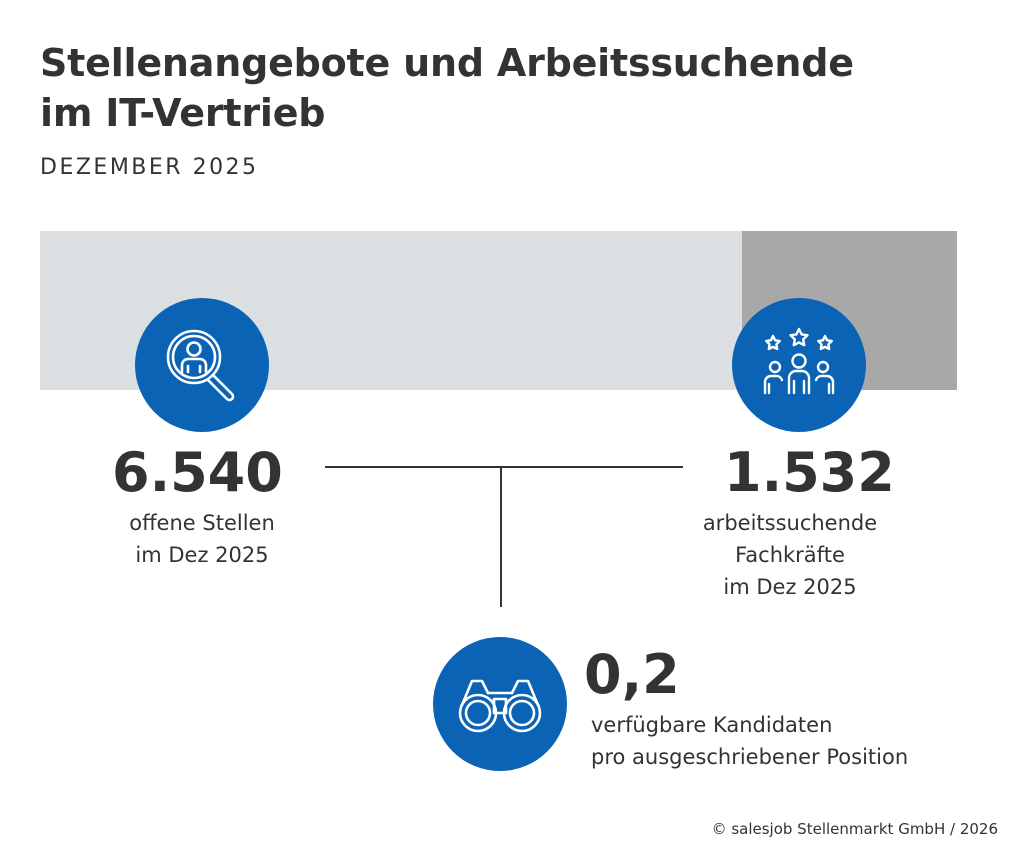  Describe the element at coordinates (501, 536) in the screenshot. I see `connector-vertical-line` at that location.